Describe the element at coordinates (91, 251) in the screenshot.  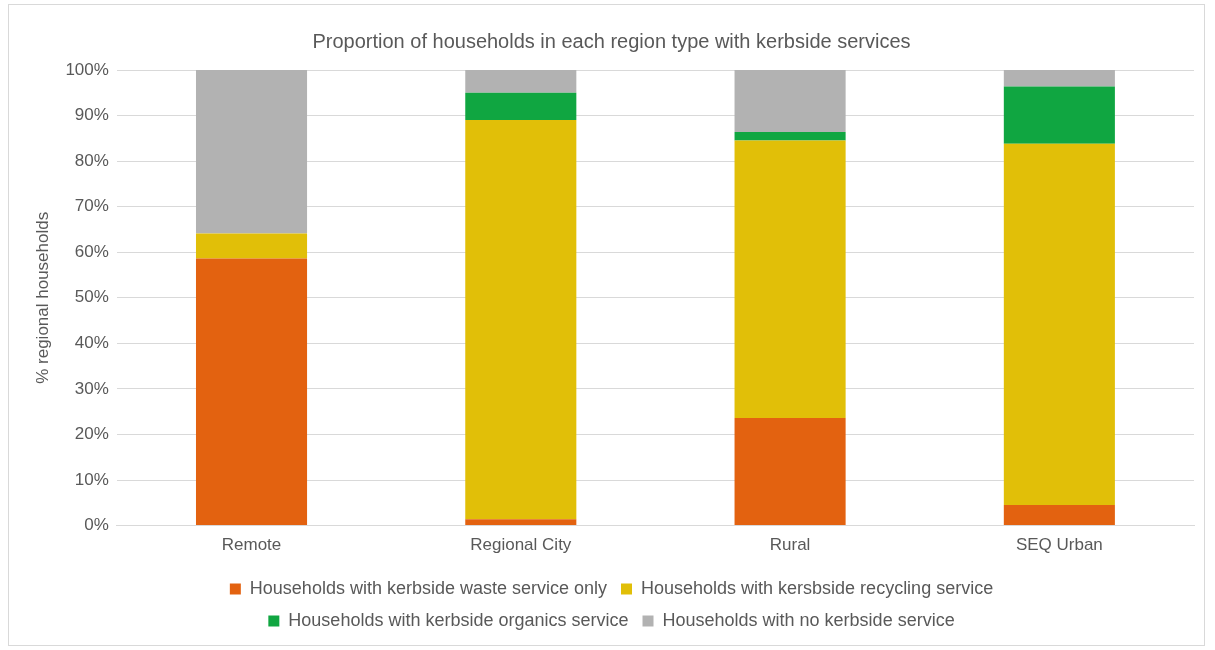
I see `y-tick-label: 60%` at that location.